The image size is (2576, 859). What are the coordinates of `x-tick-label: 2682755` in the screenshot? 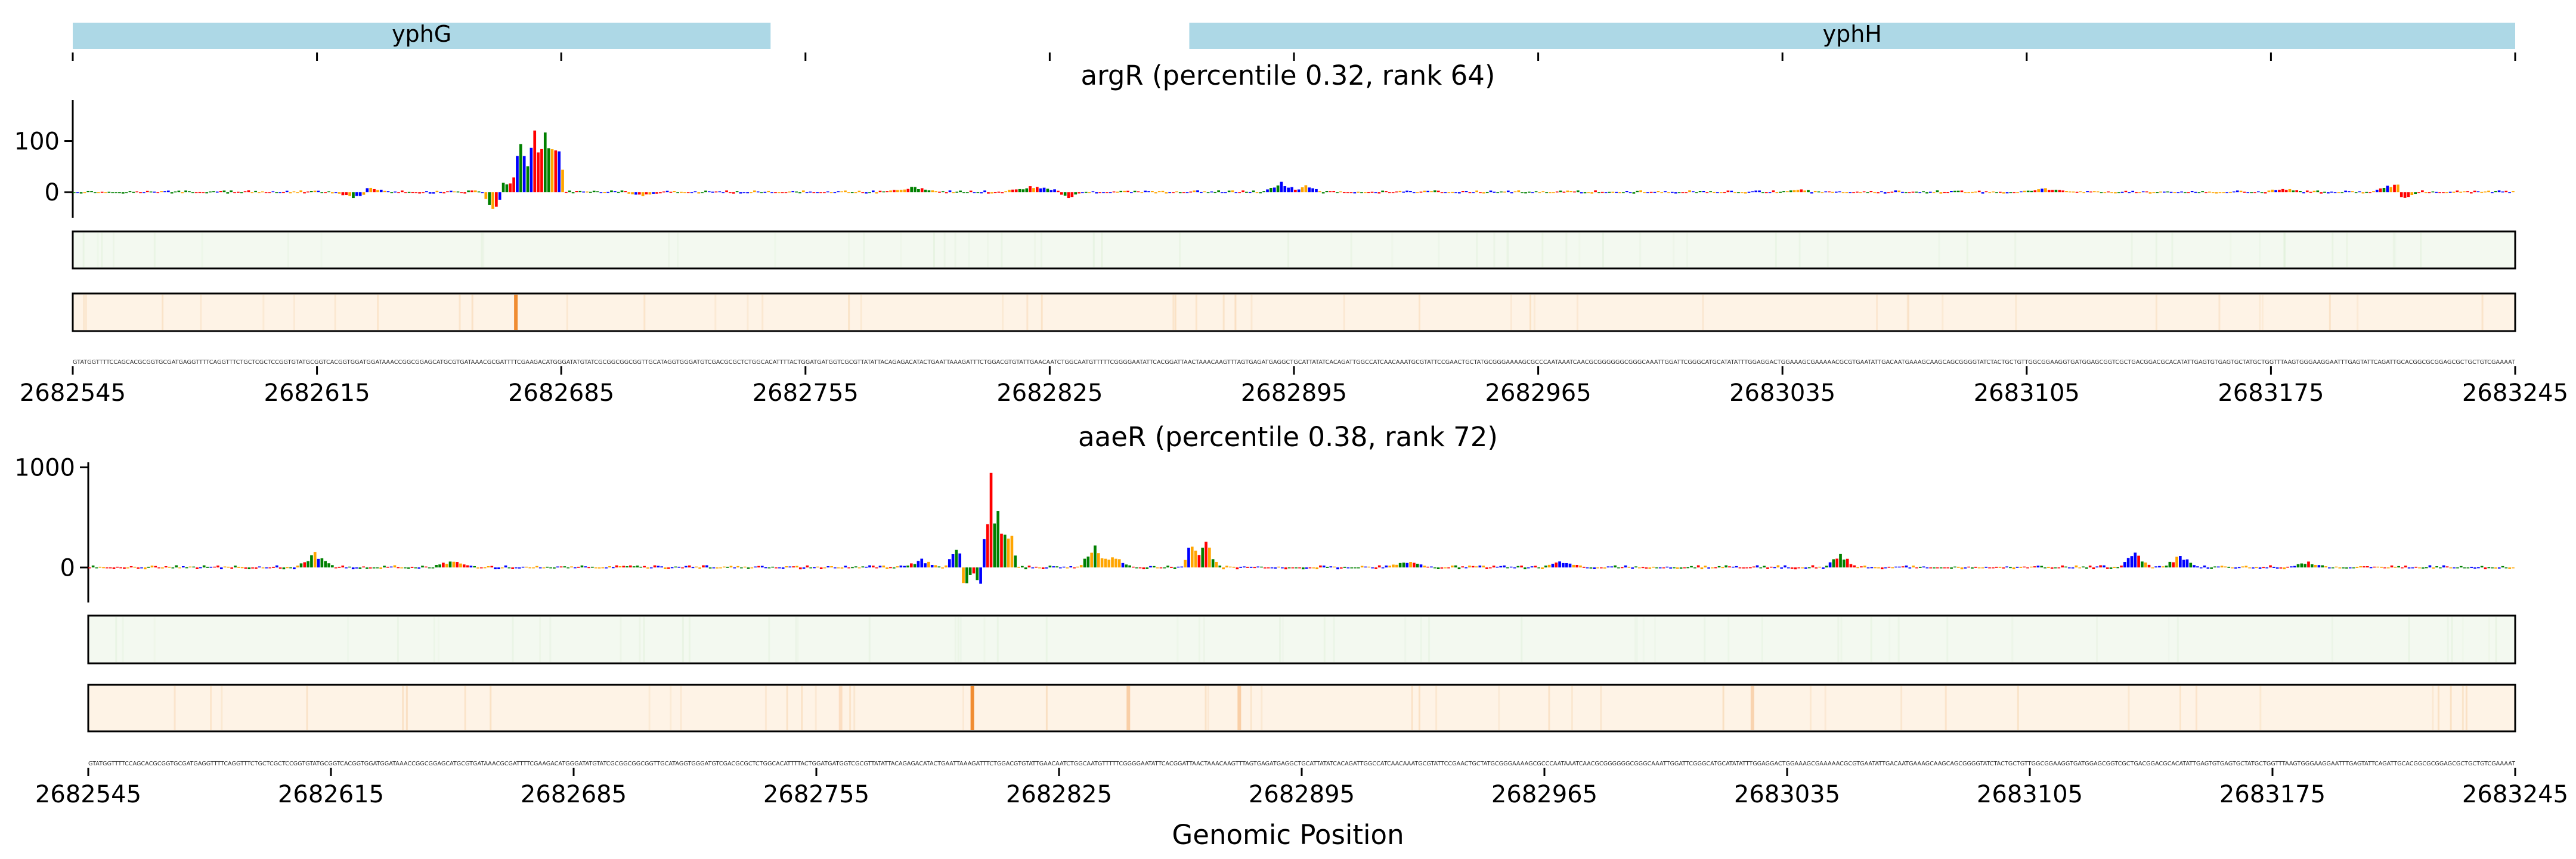 It's located at (816, 794).